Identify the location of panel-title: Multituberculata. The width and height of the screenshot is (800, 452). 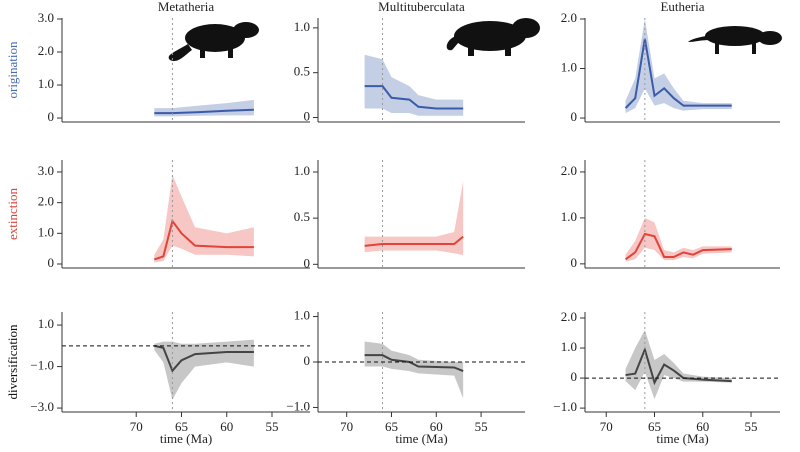
(421, 7).